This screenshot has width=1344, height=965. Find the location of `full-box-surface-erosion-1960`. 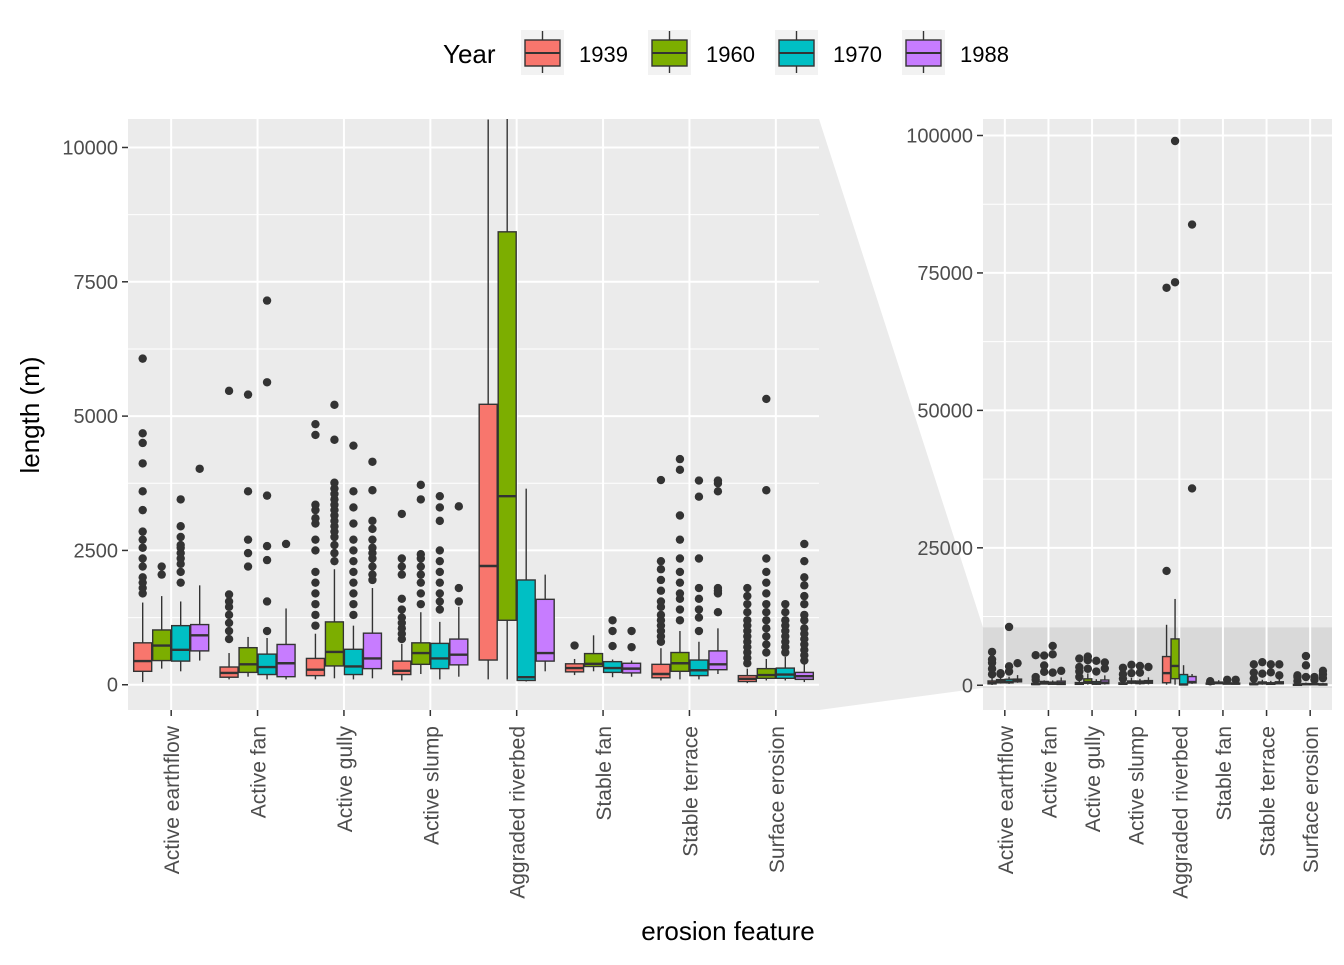

full-box-surface-erosion-1960 is located at coordinates (1306, 668).